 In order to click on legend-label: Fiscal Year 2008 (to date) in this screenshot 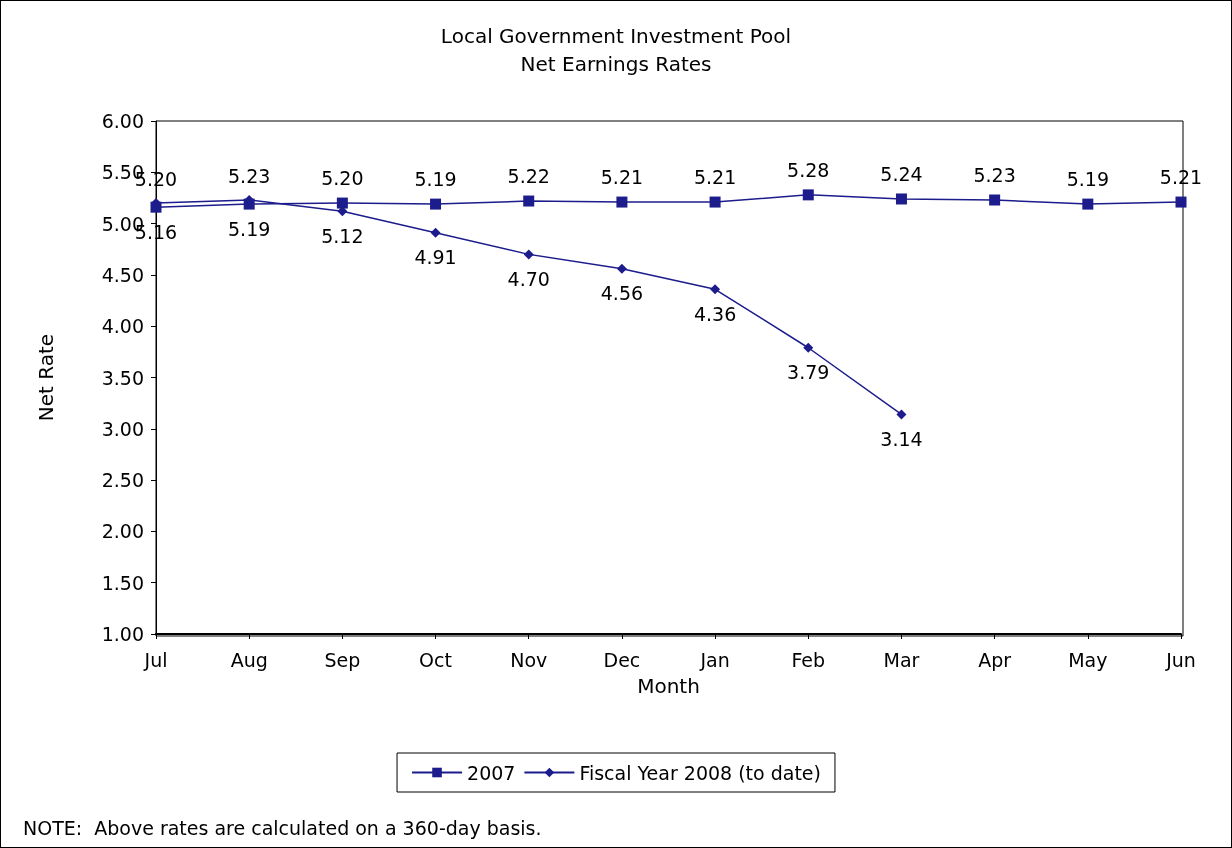, I will do `click(700, 772)`.